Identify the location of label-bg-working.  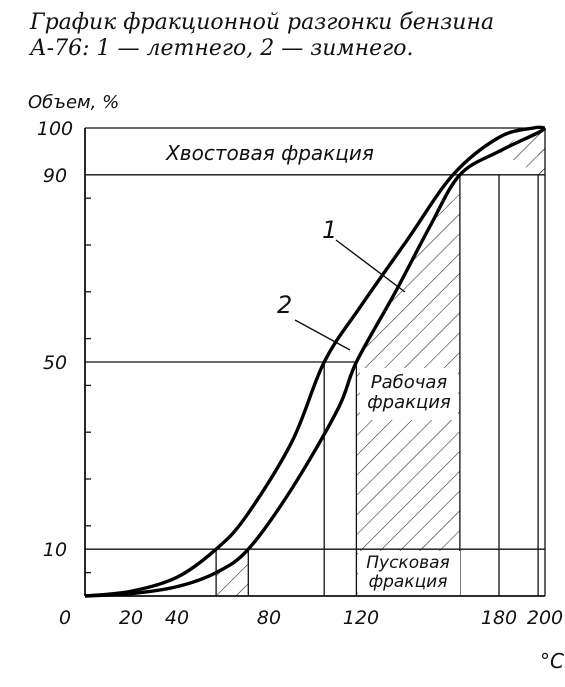
(409, 394).